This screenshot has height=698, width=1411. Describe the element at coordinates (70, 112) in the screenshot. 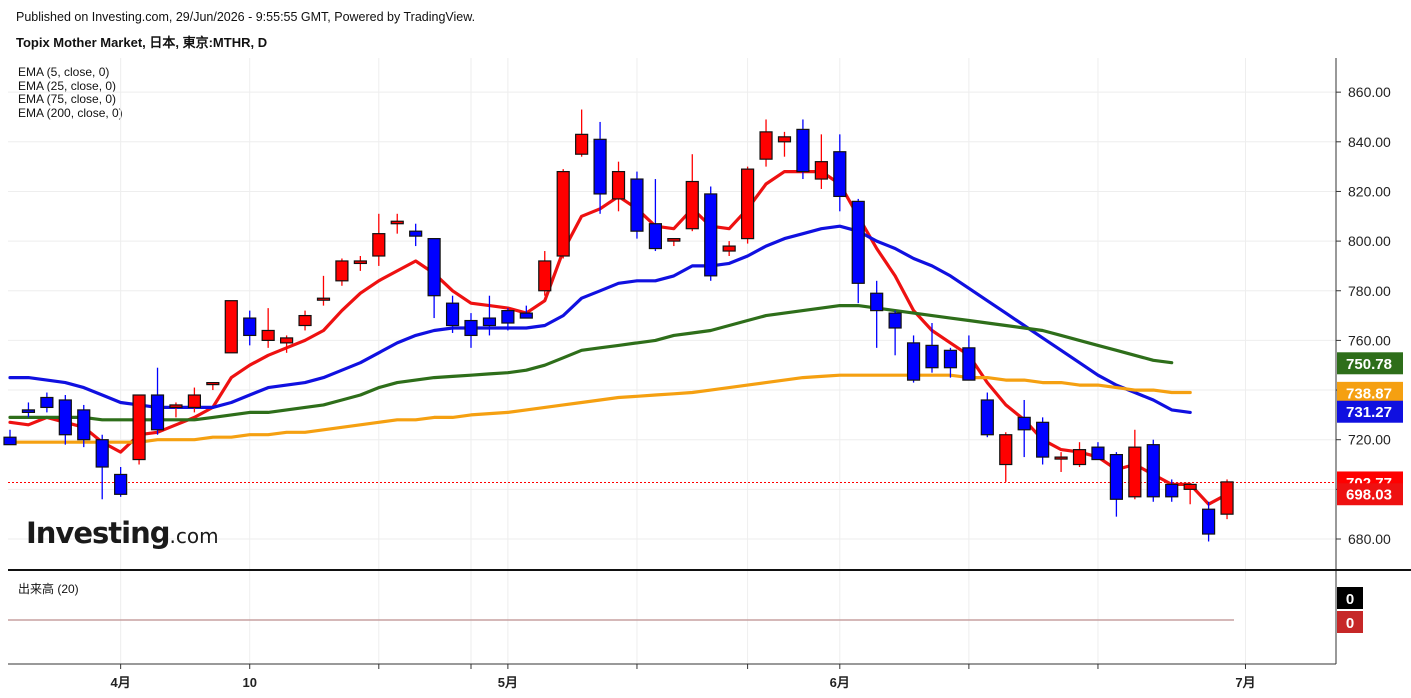

I see `legend-ema200: EMA (200, close, 0)` at that location.